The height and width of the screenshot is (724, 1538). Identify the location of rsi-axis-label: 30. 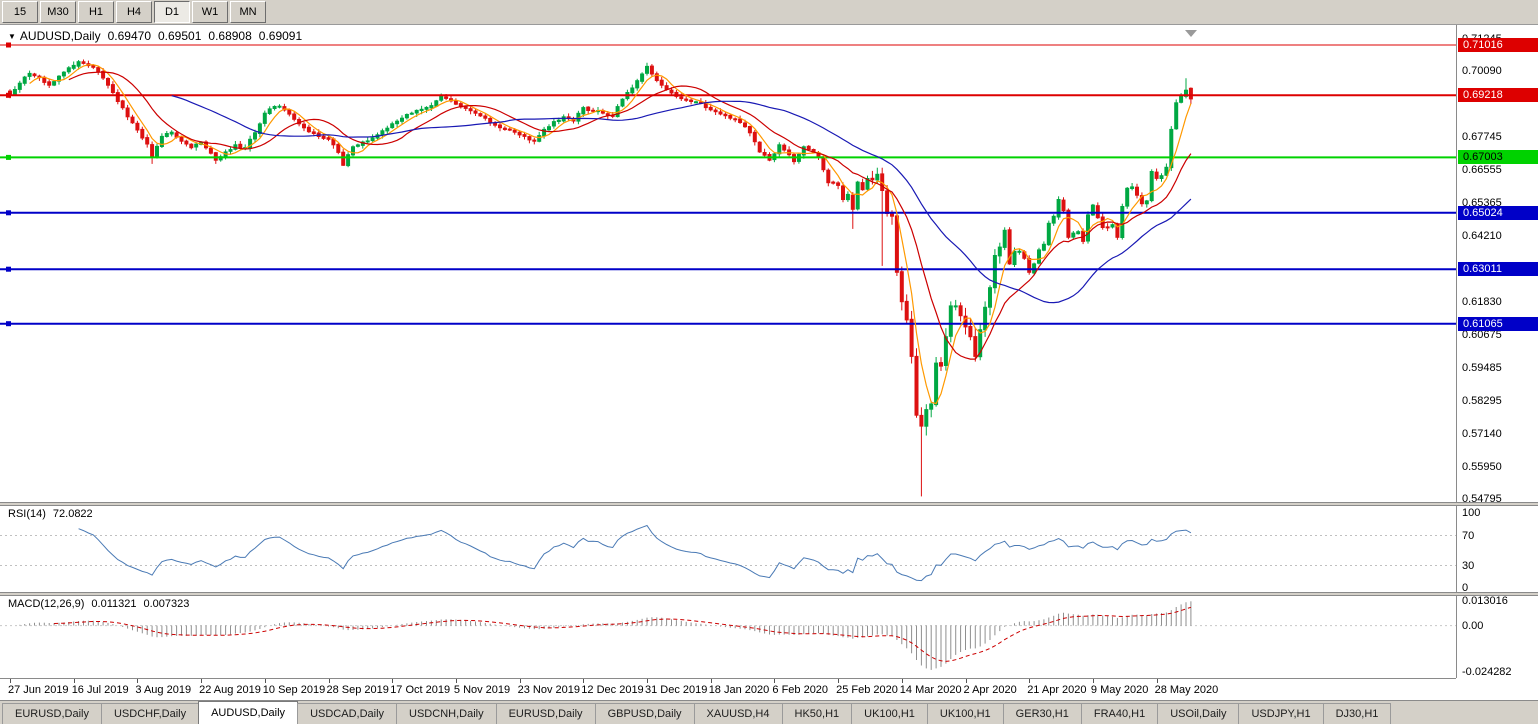
(1468, 565).